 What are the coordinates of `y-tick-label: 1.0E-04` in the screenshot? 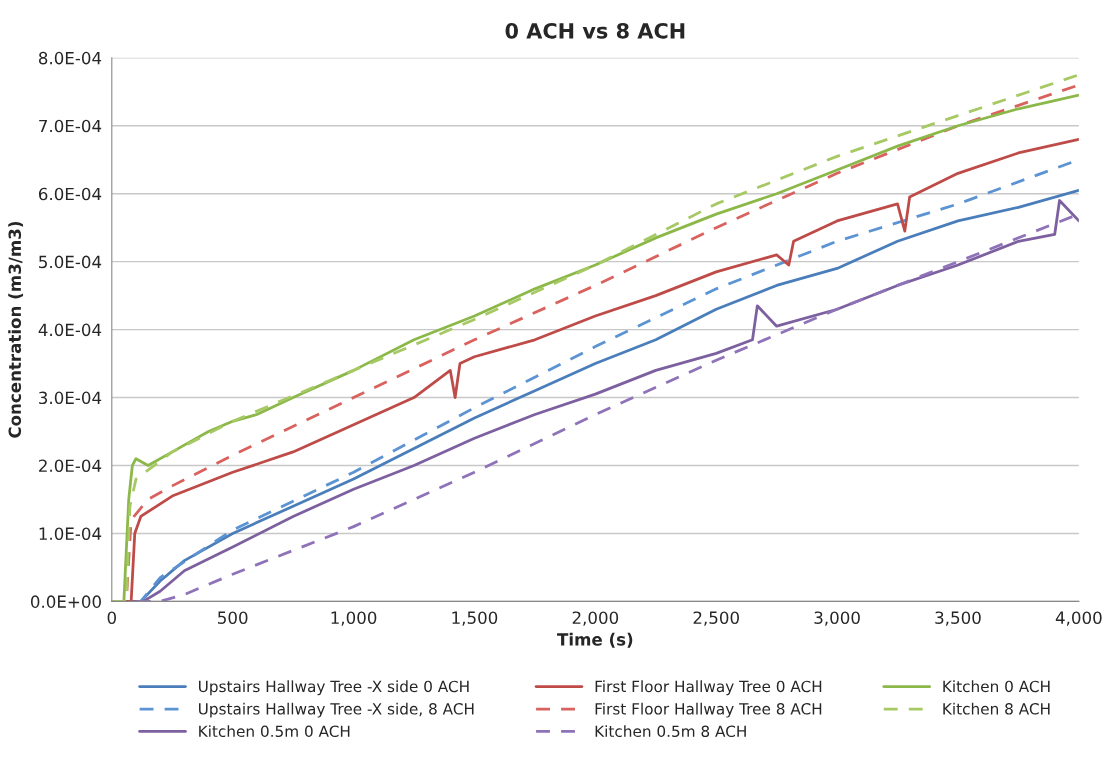 It's located at (70, 533).